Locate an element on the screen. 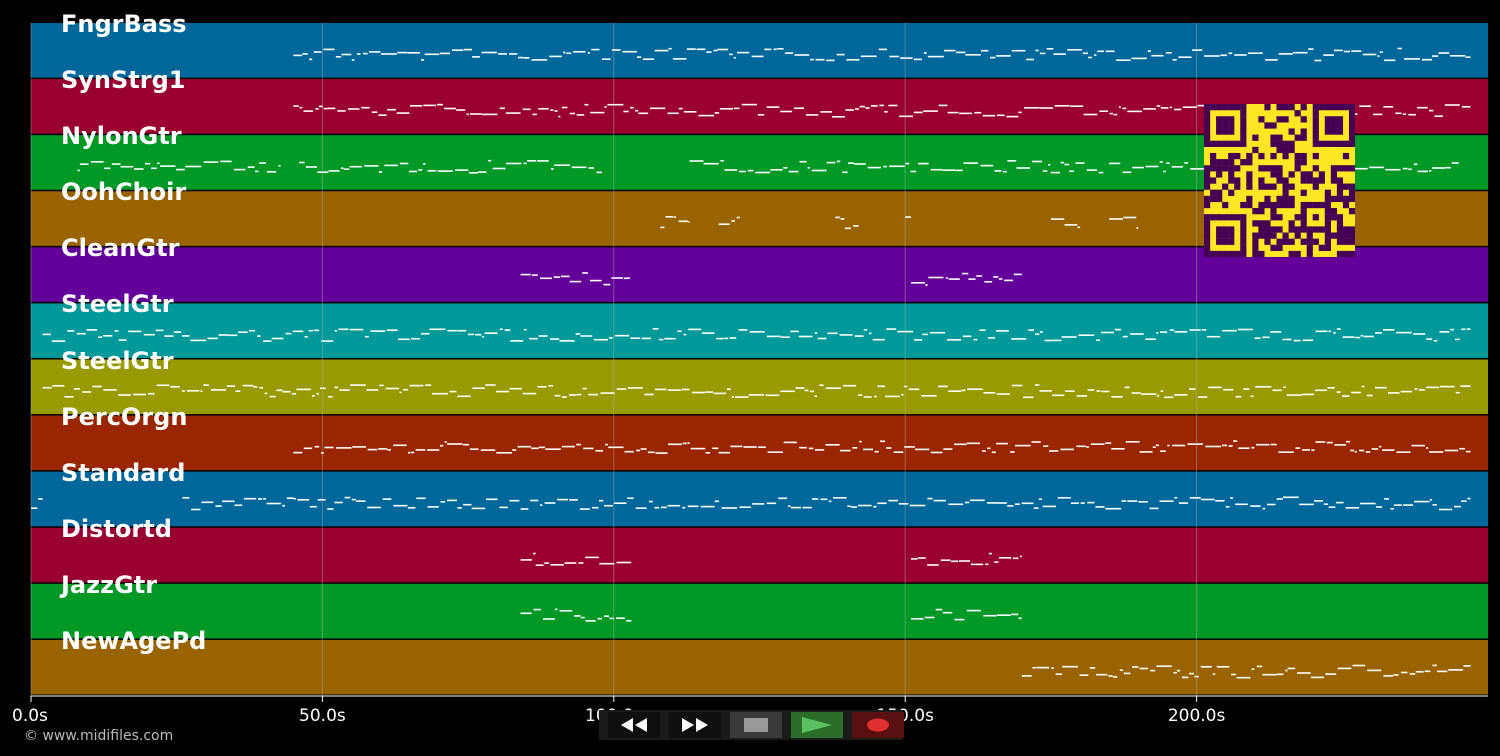 This screenshot has height=756, width=1500. copyright-text: © www.midifiles.com is located at coordinates (99, 736).